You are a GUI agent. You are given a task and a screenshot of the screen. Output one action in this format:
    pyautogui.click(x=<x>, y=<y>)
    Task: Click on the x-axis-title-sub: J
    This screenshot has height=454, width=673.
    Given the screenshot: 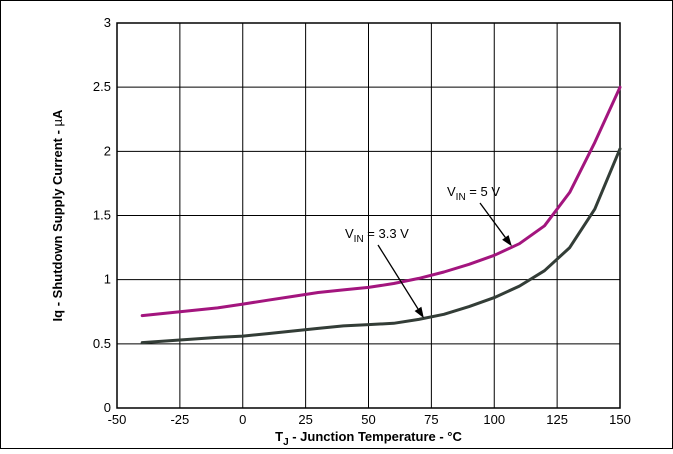 What is the action you would take?
    pyautogui.click(x=286, y=442)
    